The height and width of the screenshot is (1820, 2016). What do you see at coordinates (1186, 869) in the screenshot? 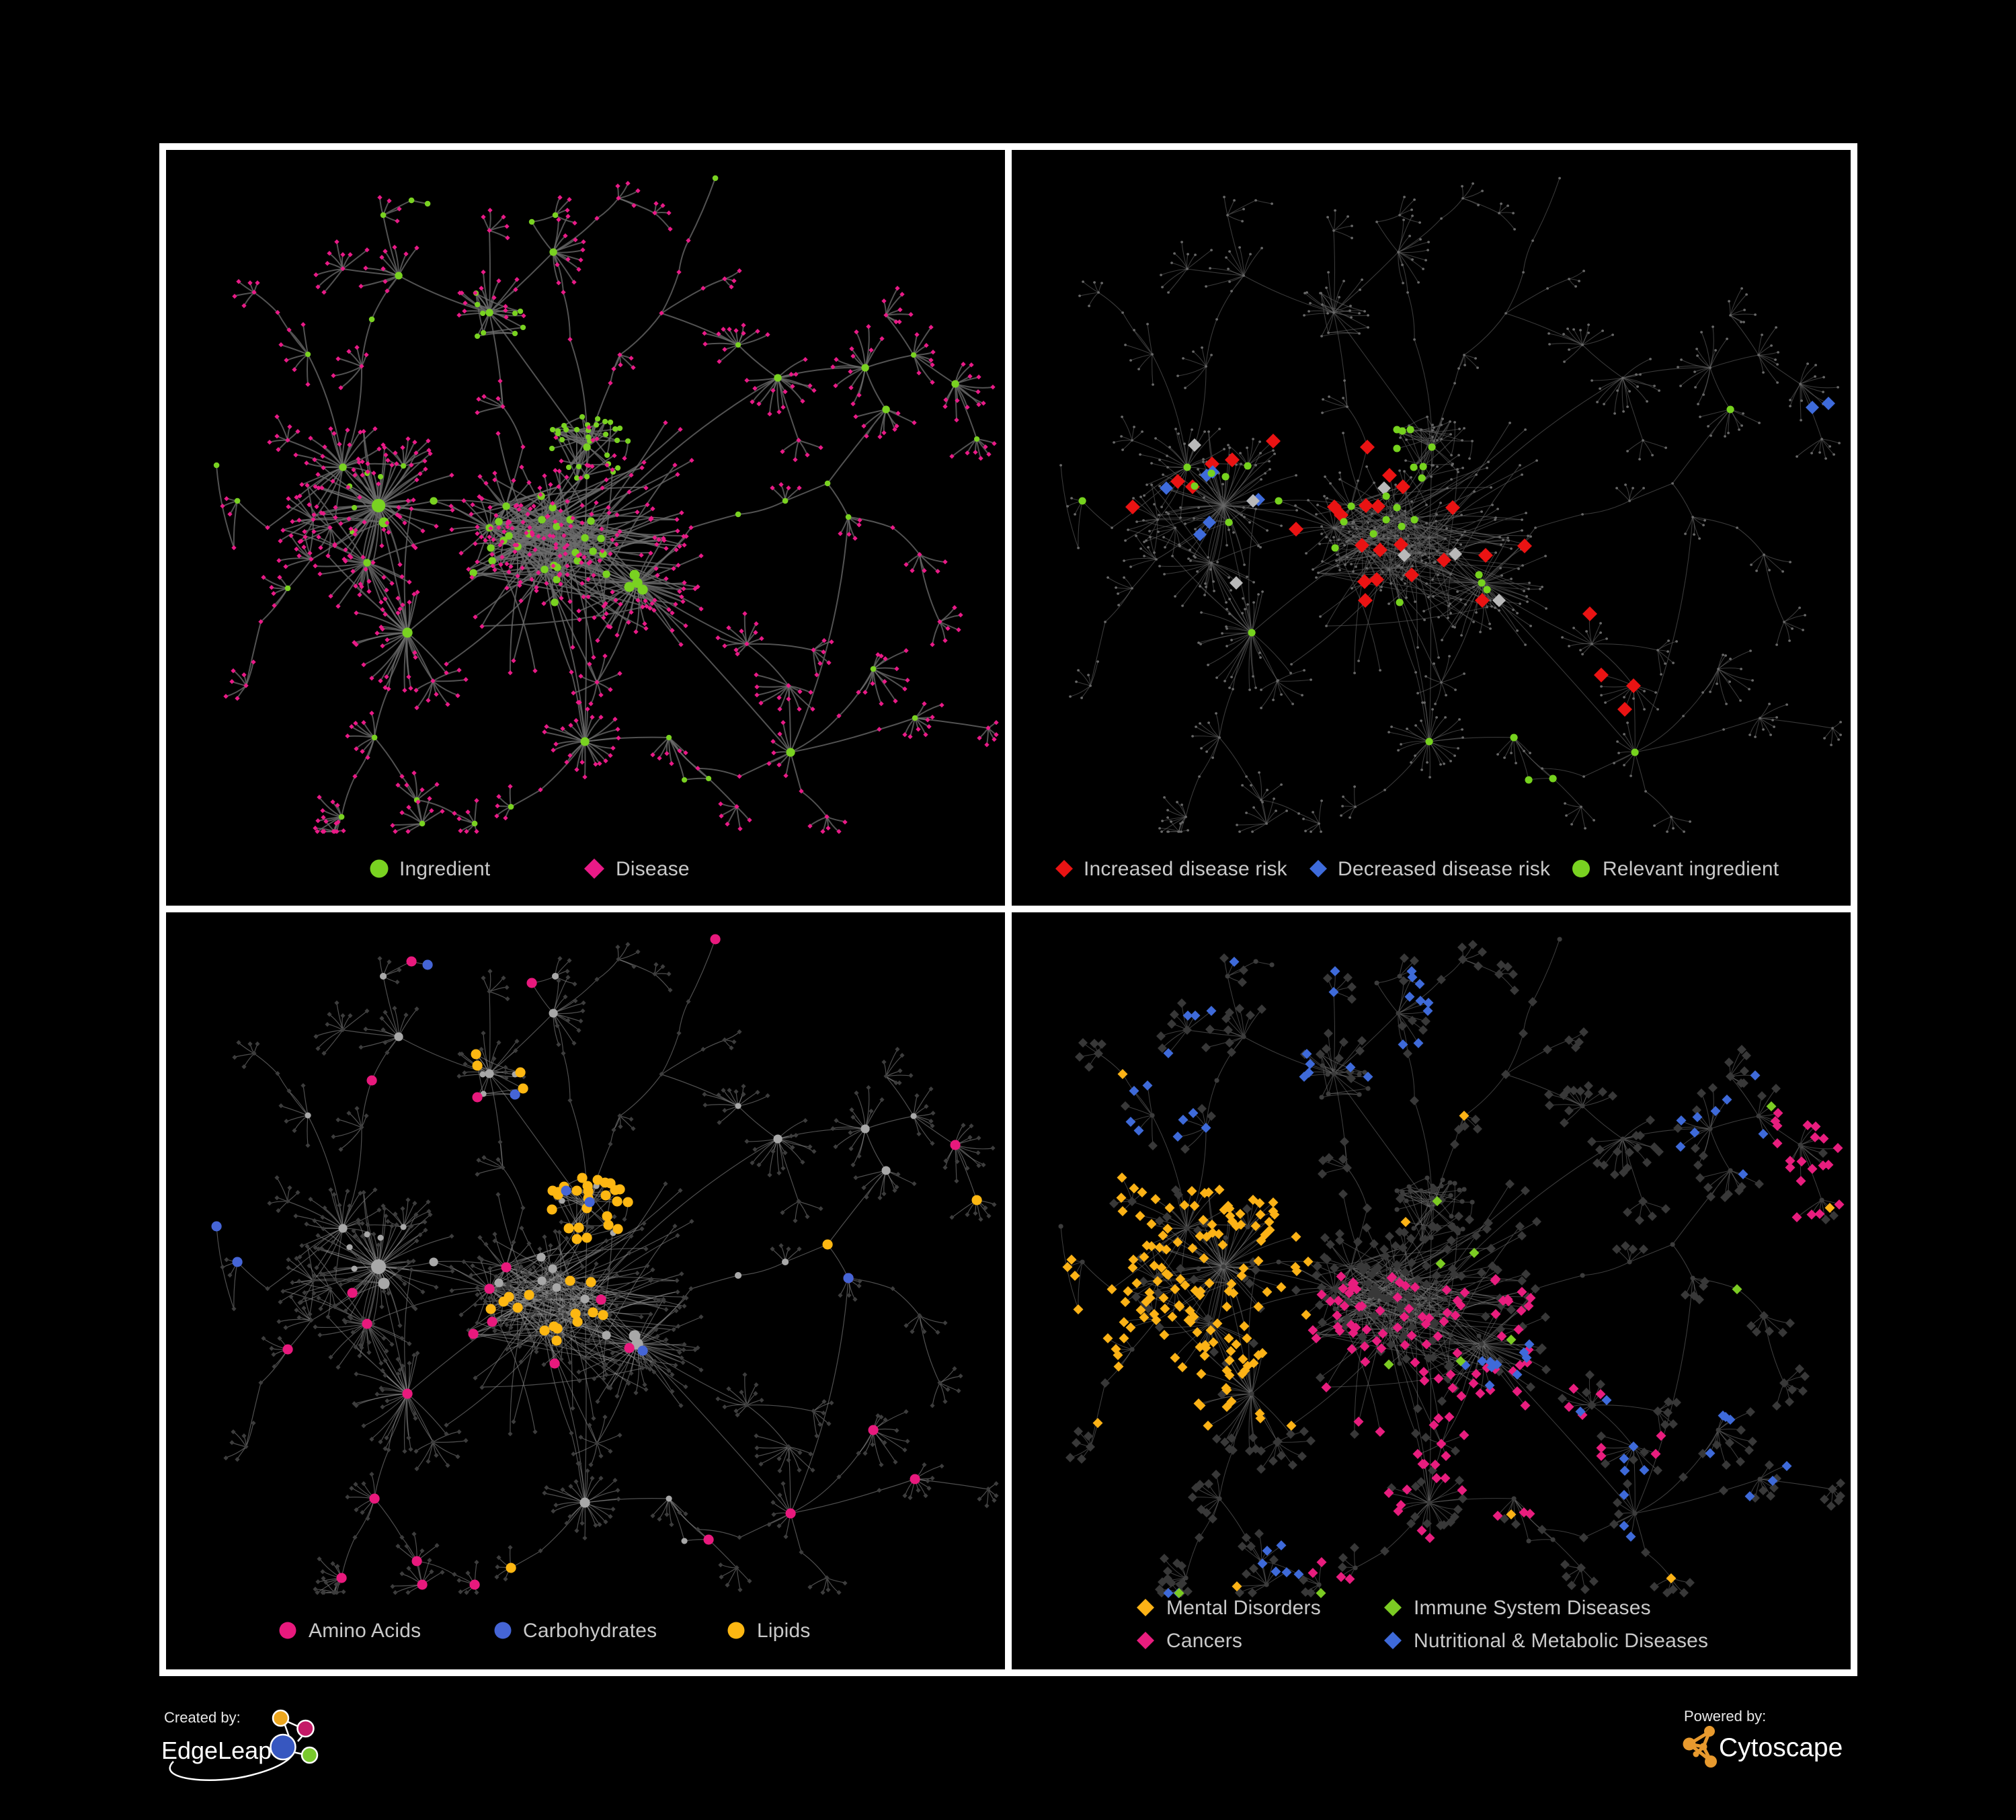
I see `svg-text: Increased disease risk` at bounding box center [1186, 869].